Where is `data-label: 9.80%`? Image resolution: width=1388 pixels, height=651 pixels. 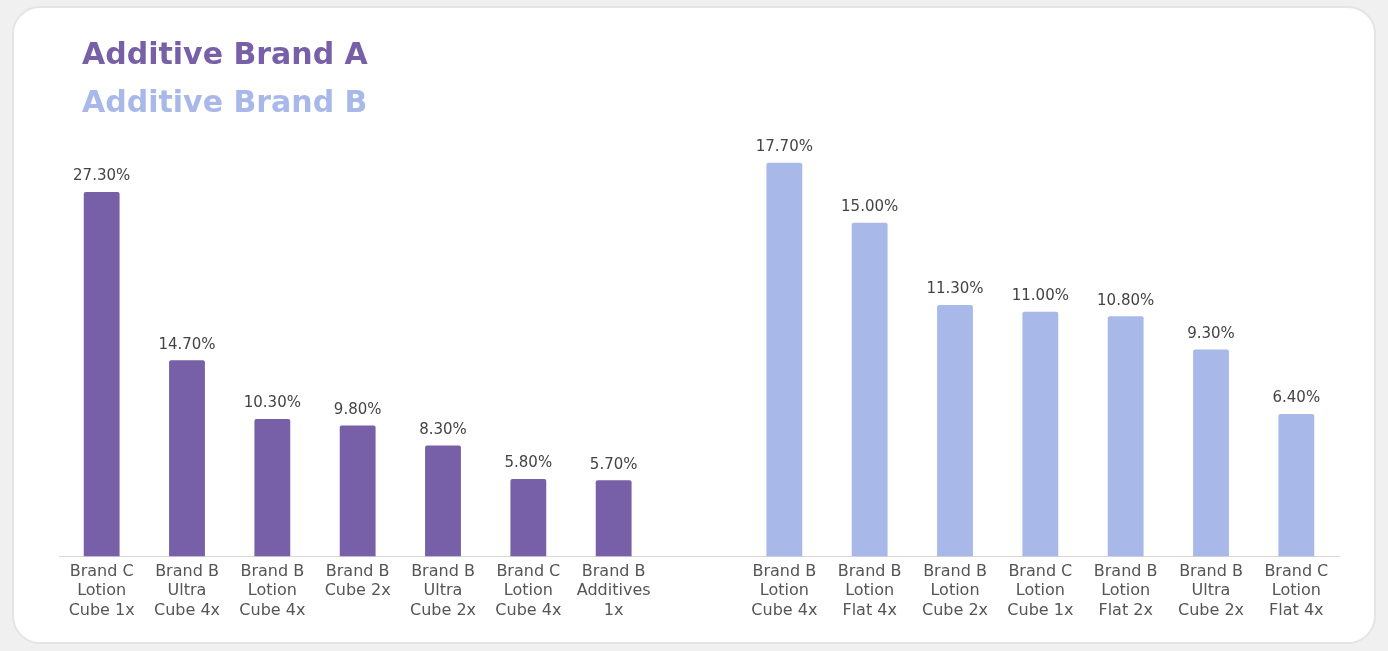
data-label: 9.80% is located at coordinates (357, 408).